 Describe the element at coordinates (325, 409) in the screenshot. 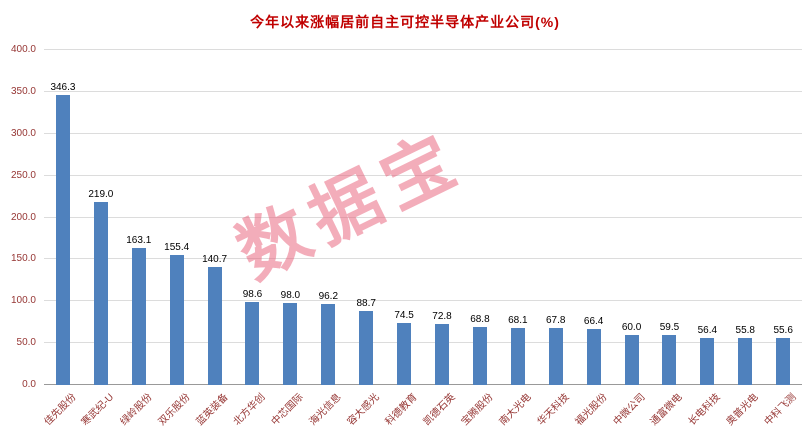

I see `x-axis-label: 海光信息` at that location.